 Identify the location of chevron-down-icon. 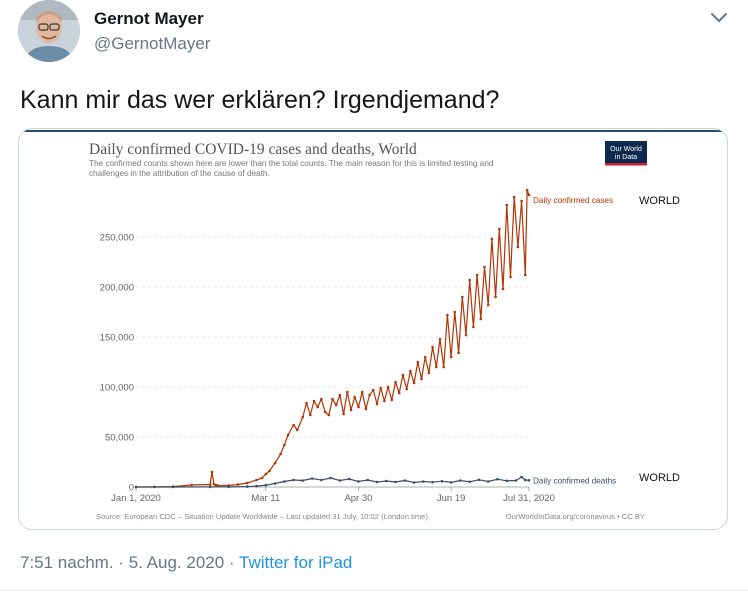
(719, 18).